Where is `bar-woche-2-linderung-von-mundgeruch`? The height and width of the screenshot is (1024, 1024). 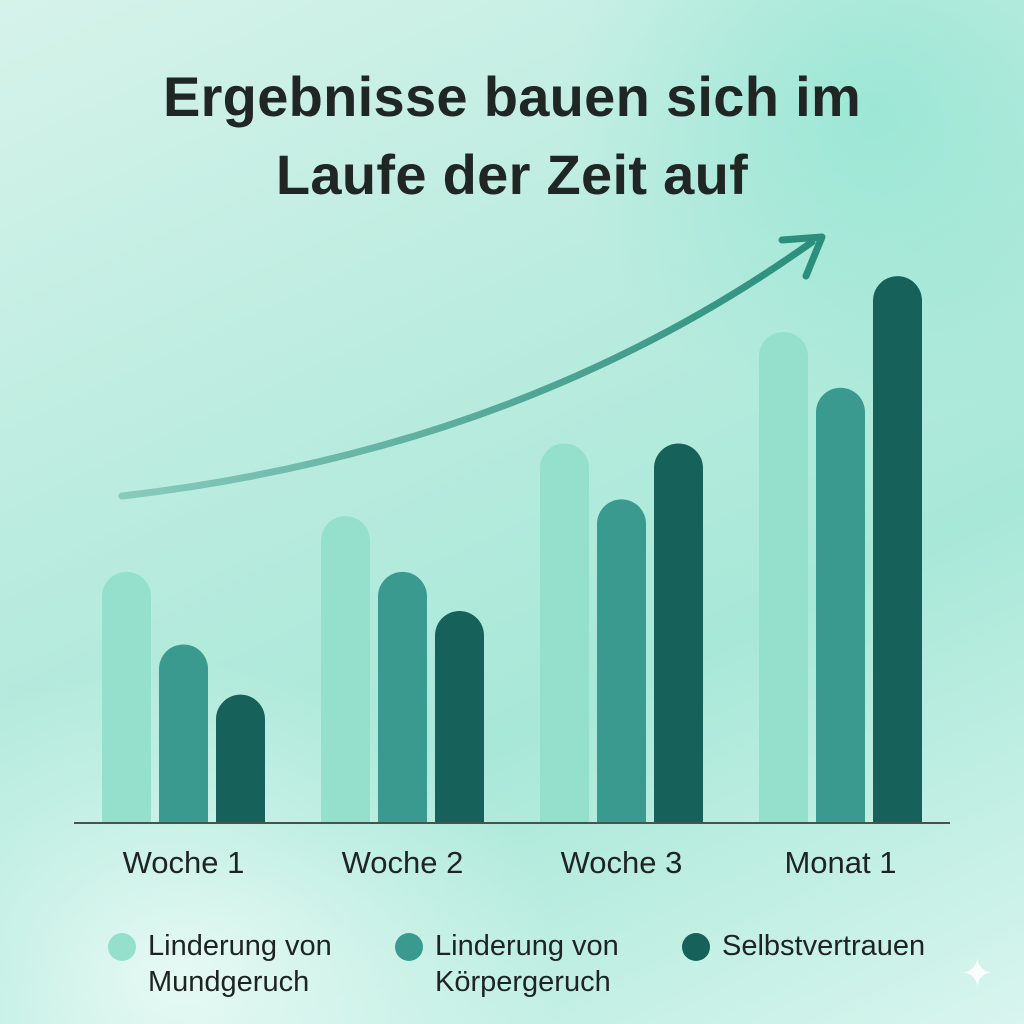 bar-woche-2-linderung-von-mundgeruch is located at coordinates (345, 669).